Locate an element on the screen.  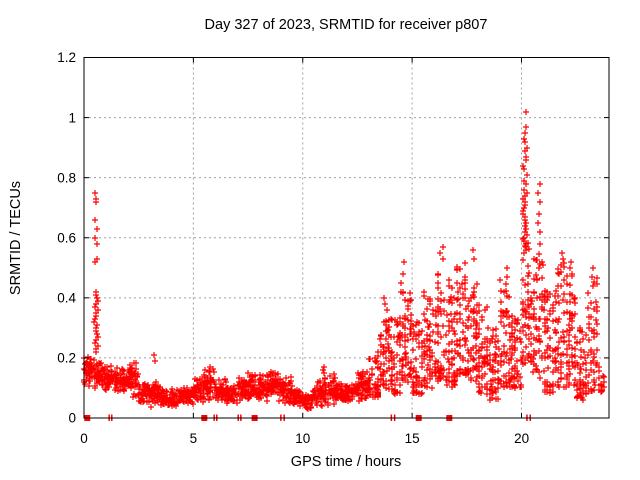
y-tick-label-1: 1 is located at coordinates (72, 118).